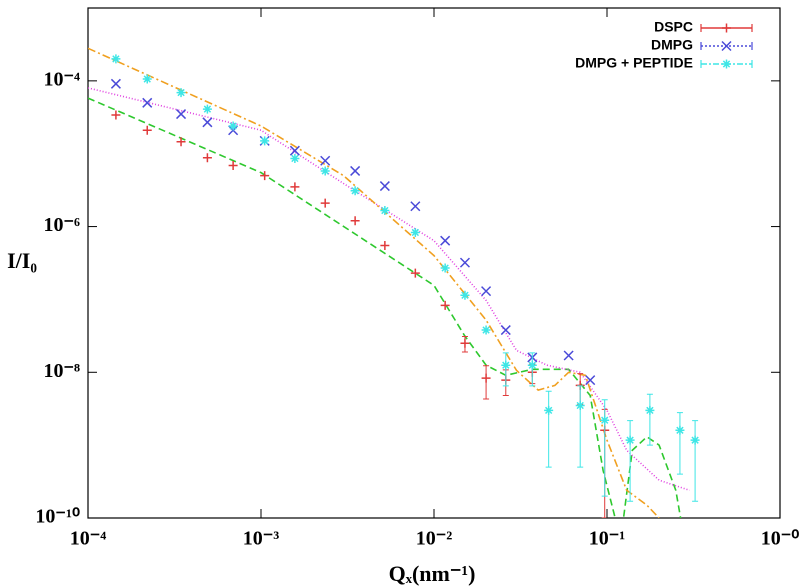 The height and width of the screenshot is (588, 807). What do you see at coordinates (672, 45) in the screenshot?
I see `legend-label: DMPG` at bounding box center [672, 45].